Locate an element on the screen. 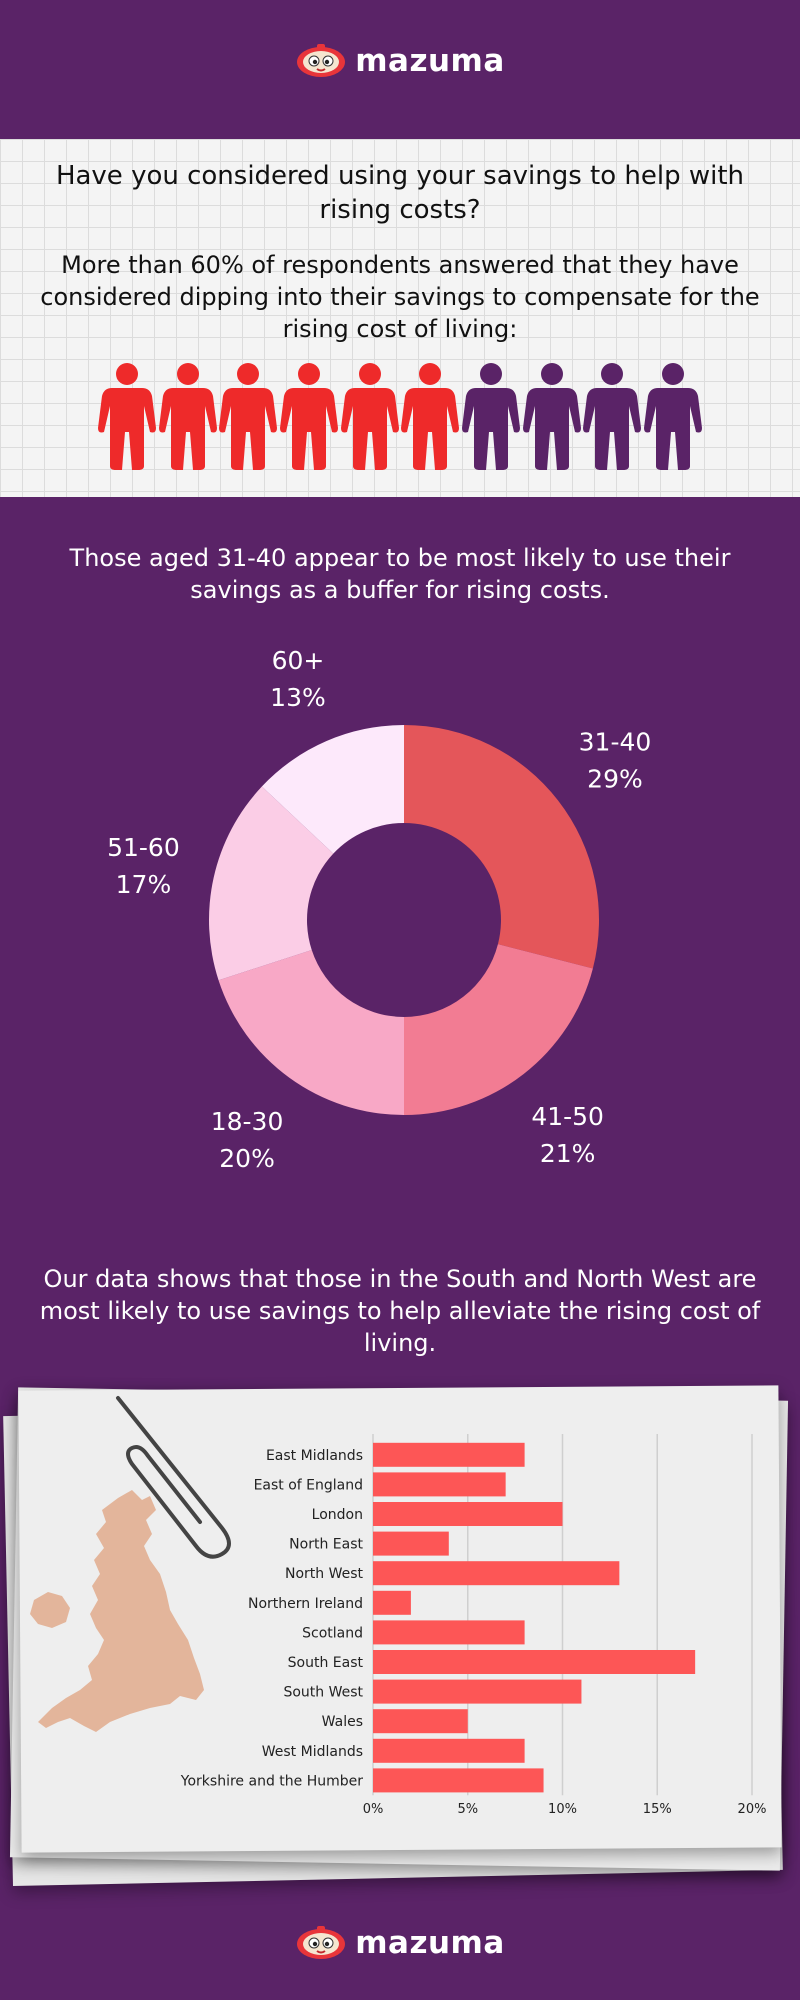 Image resolution: width=800 pixels, height=2000 pixels. region-label: East Midlands is located at coordinates (314, 1456).